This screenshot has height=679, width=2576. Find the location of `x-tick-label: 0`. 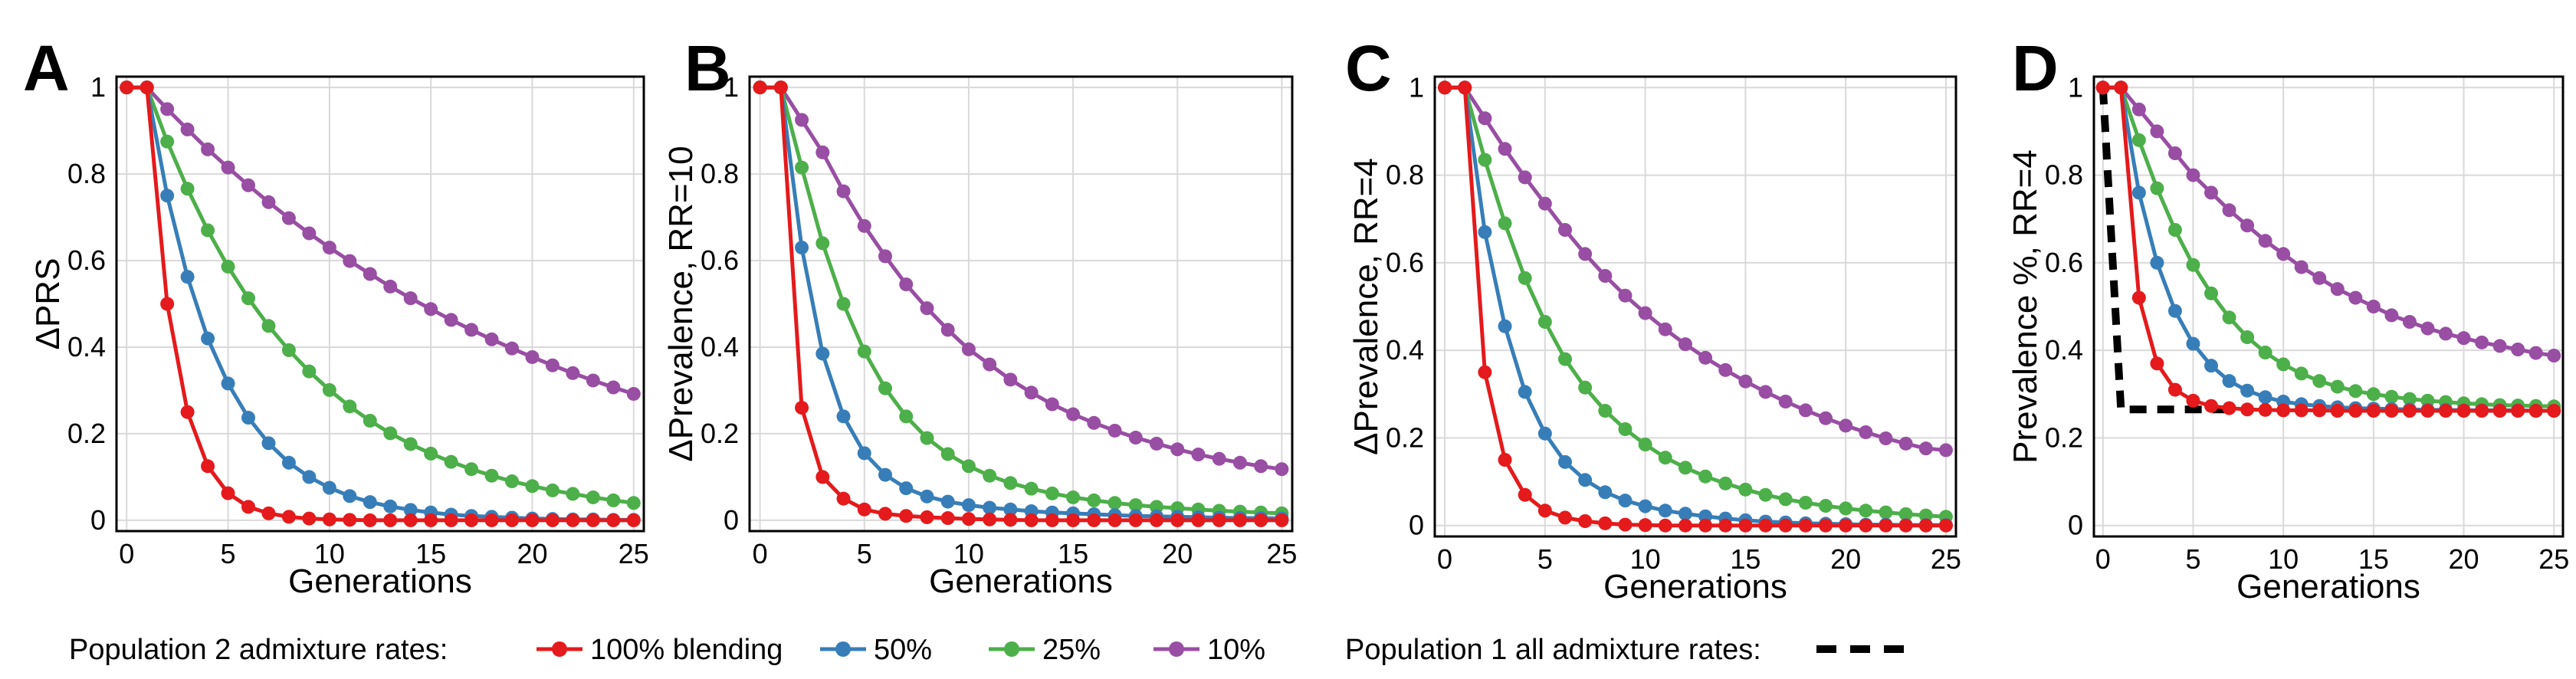

x-tick-label: 0 is located at coordinates (2103, 559).